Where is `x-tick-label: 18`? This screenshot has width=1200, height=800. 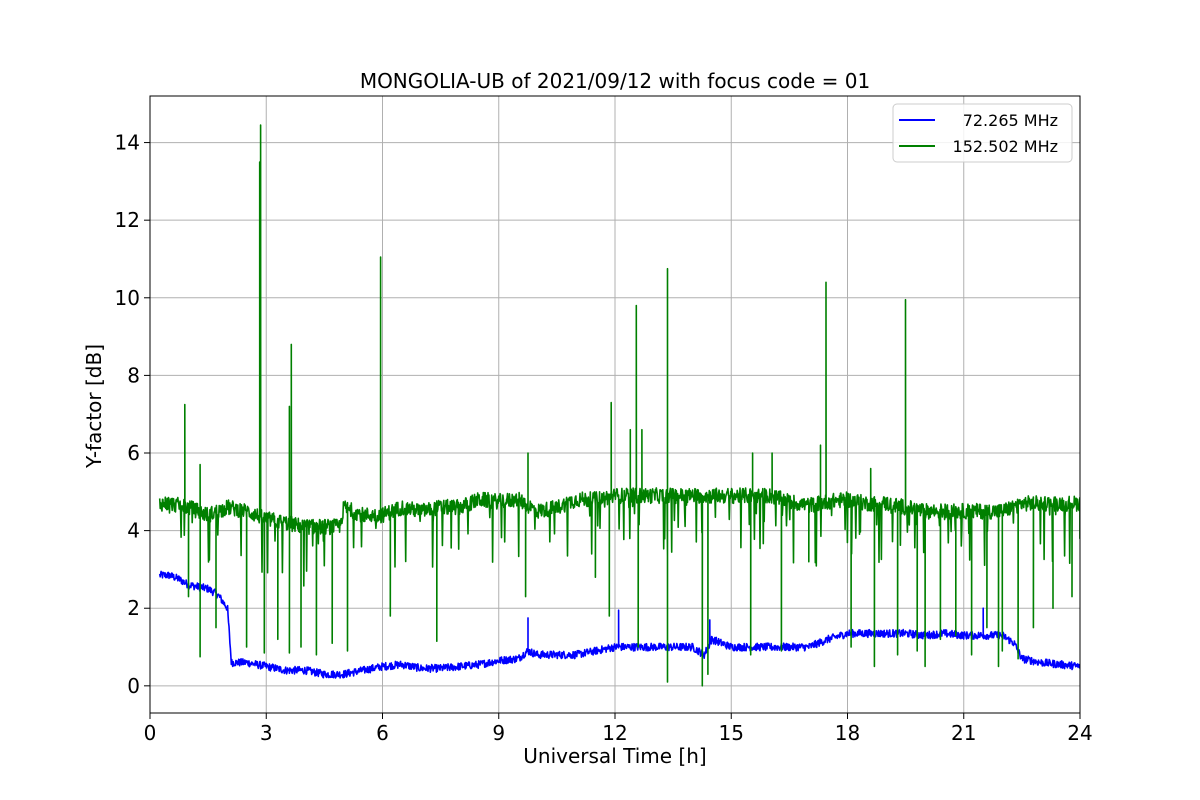 x-tick-label: 18 is located at coordinates (847, 733).